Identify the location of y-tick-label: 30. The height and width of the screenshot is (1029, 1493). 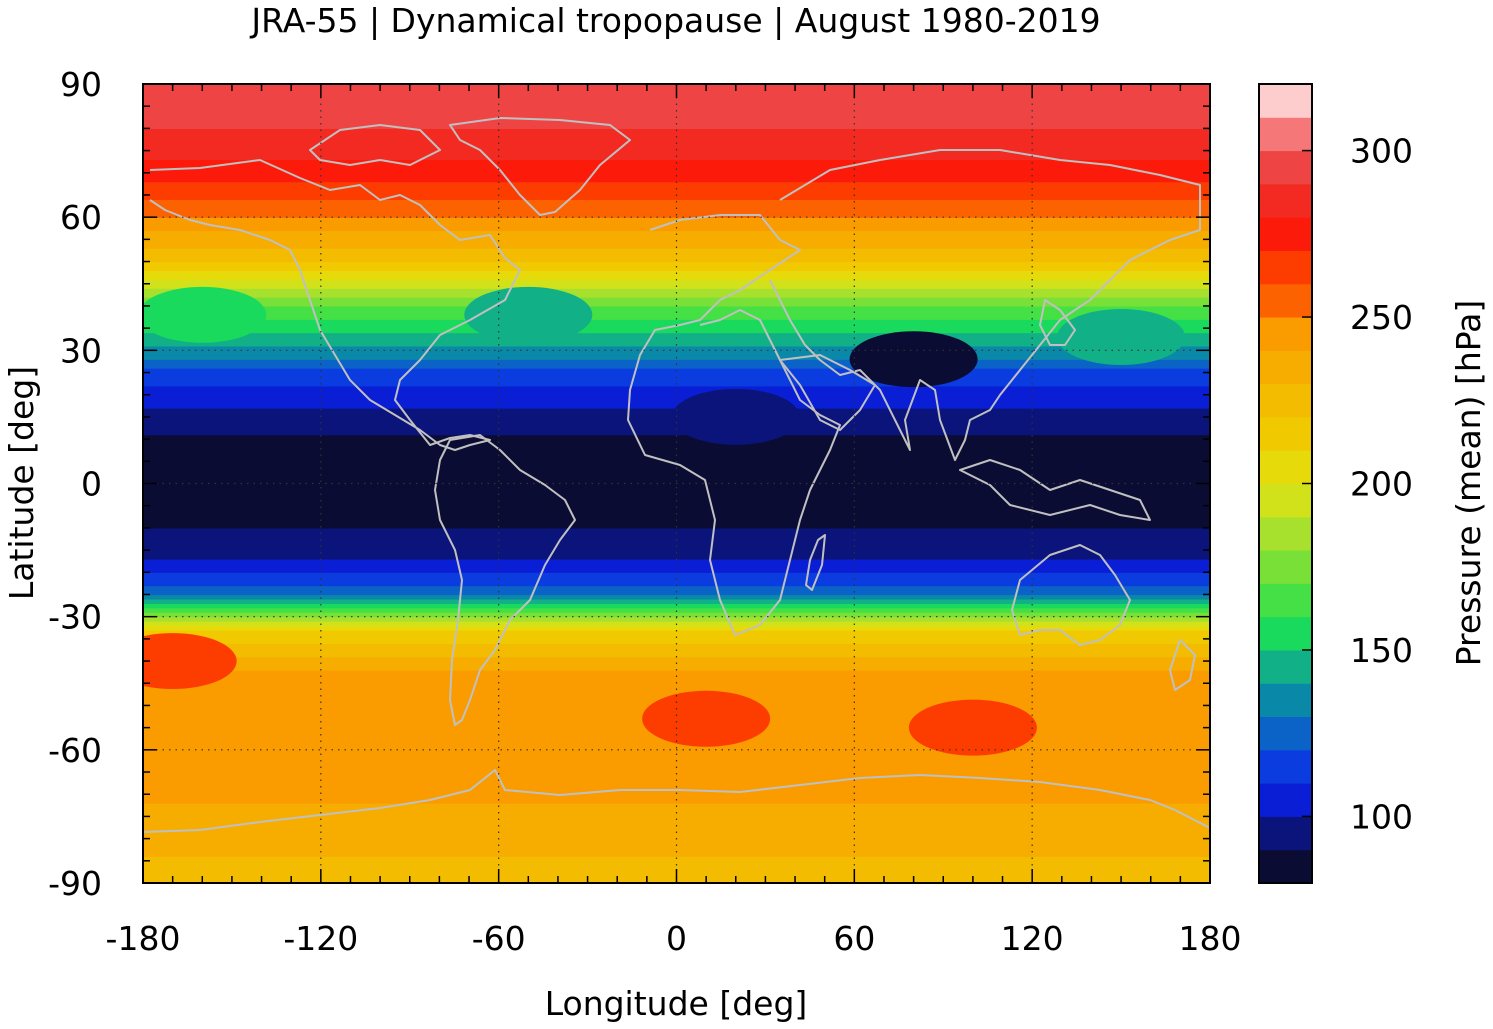
(81, 350).